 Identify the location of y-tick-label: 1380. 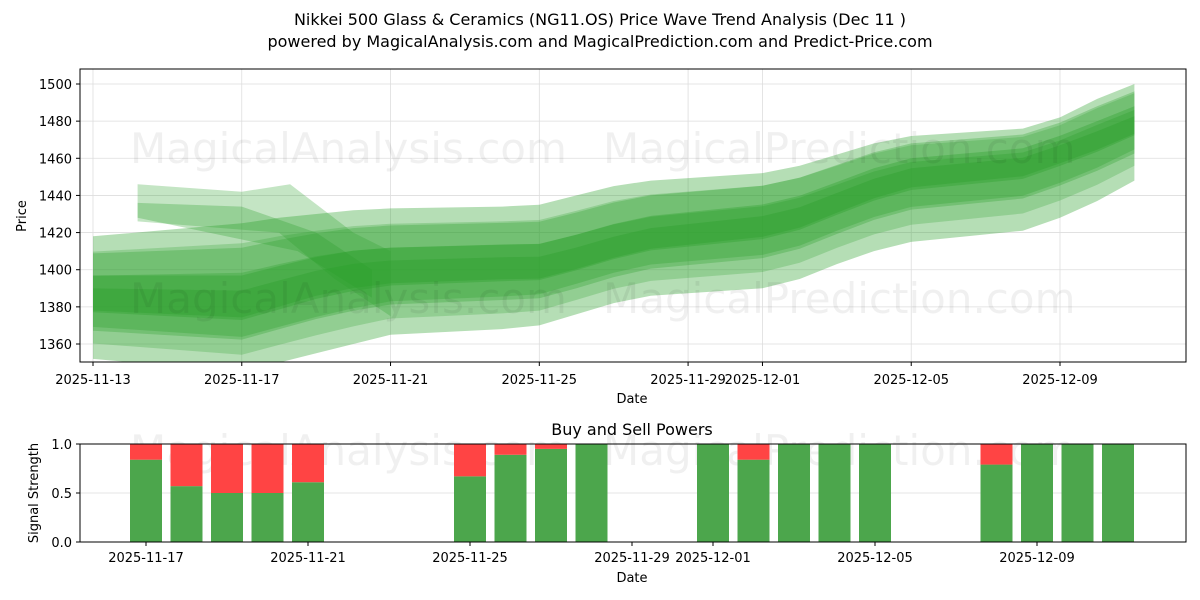
(55, 308).